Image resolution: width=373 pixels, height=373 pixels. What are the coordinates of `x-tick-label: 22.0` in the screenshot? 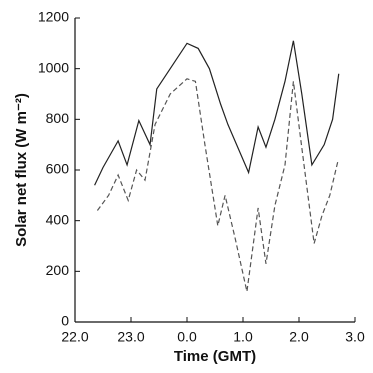 It's located at (74, 337).